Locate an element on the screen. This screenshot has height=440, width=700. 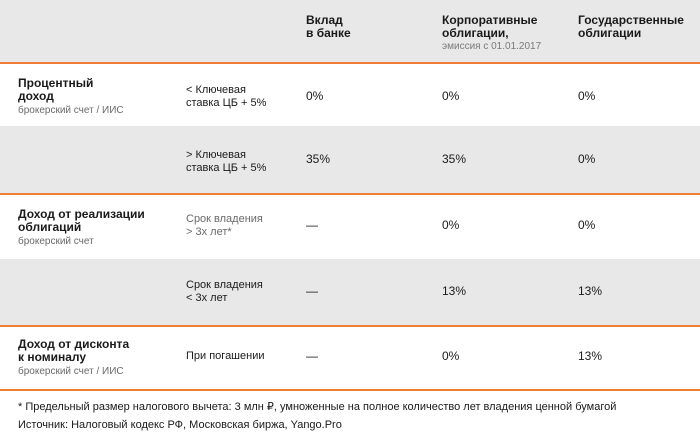
value-bank-deposit: 0% is located at coordinates (315, 96).